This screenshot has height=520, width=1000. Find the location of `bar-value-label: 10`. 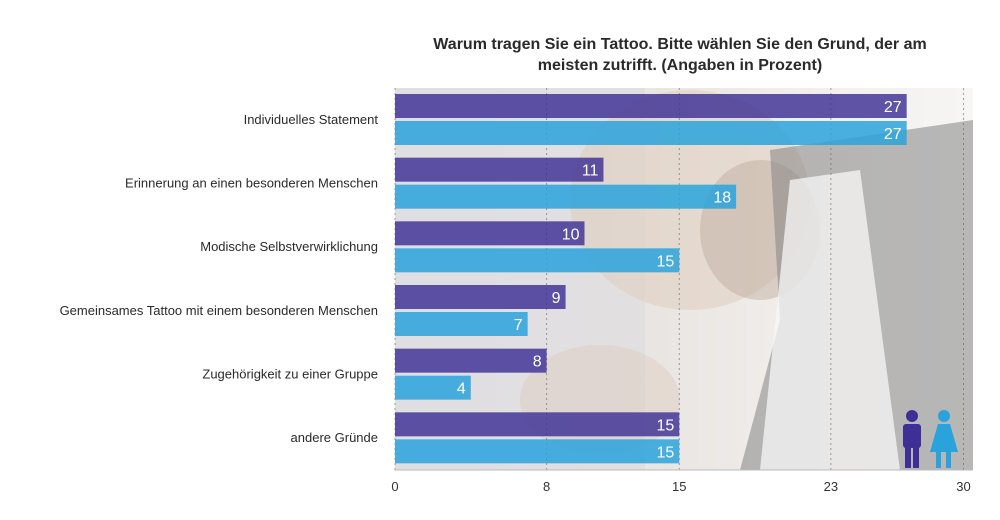

bar-value-label: 10 is located at coordinates (571, 234).